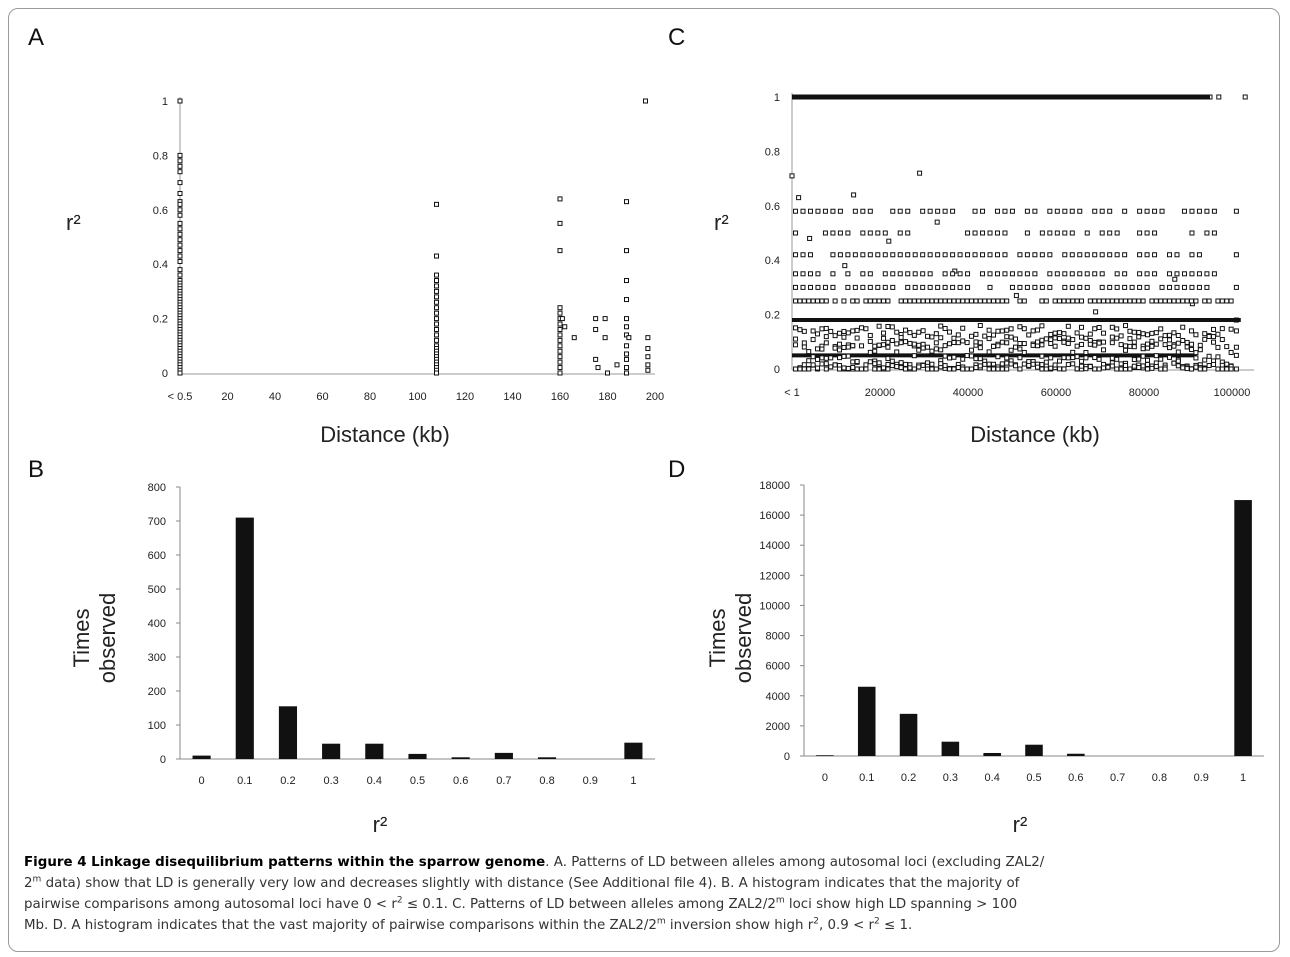 The width and height of the screenshot is (1290, 957). I want to click on caption-text-2a: 2, so click(28, 883).